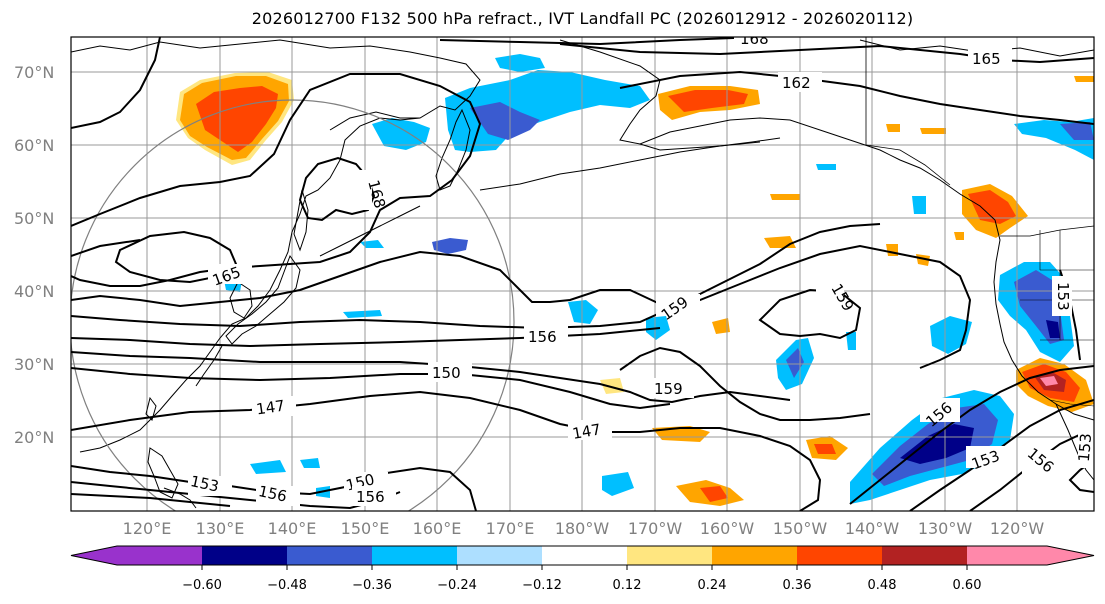 The image size is (1105, 604). I want to click on latitude-label: 70°N, so click(34, 72).